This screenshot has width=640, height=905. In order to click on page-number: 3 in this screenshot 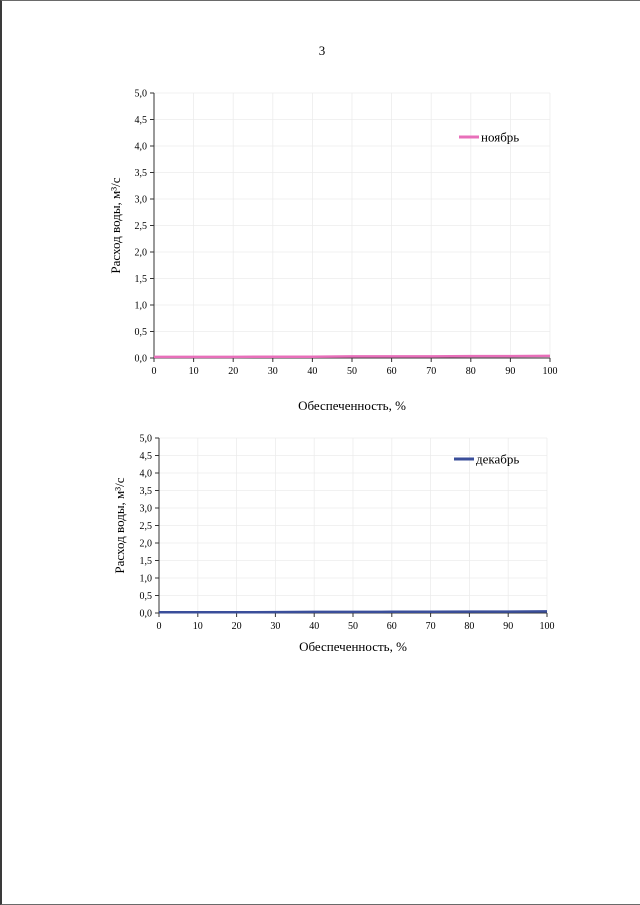, I will do `click(322, 50)`.